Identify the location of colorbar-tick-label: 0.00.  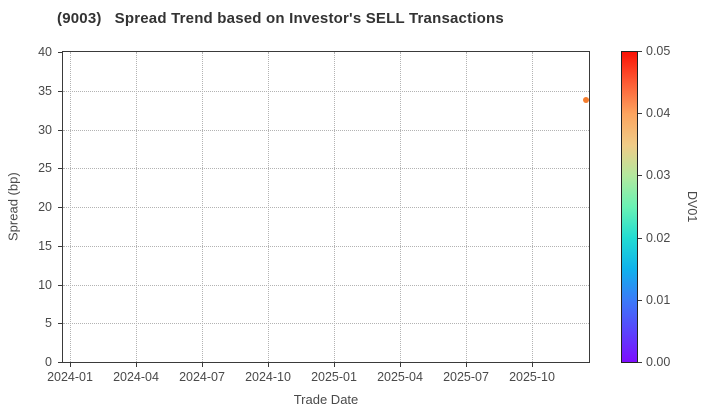
(658, 362).